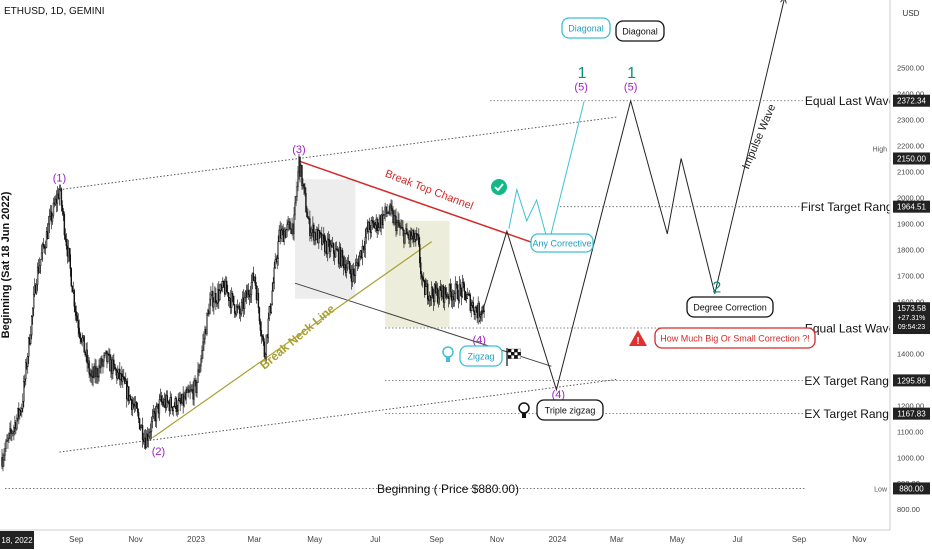  What do you see at coordinates (881, 489) in the screenshot?
I see `price-tag-label: Low` at bounding box center [881, 489].